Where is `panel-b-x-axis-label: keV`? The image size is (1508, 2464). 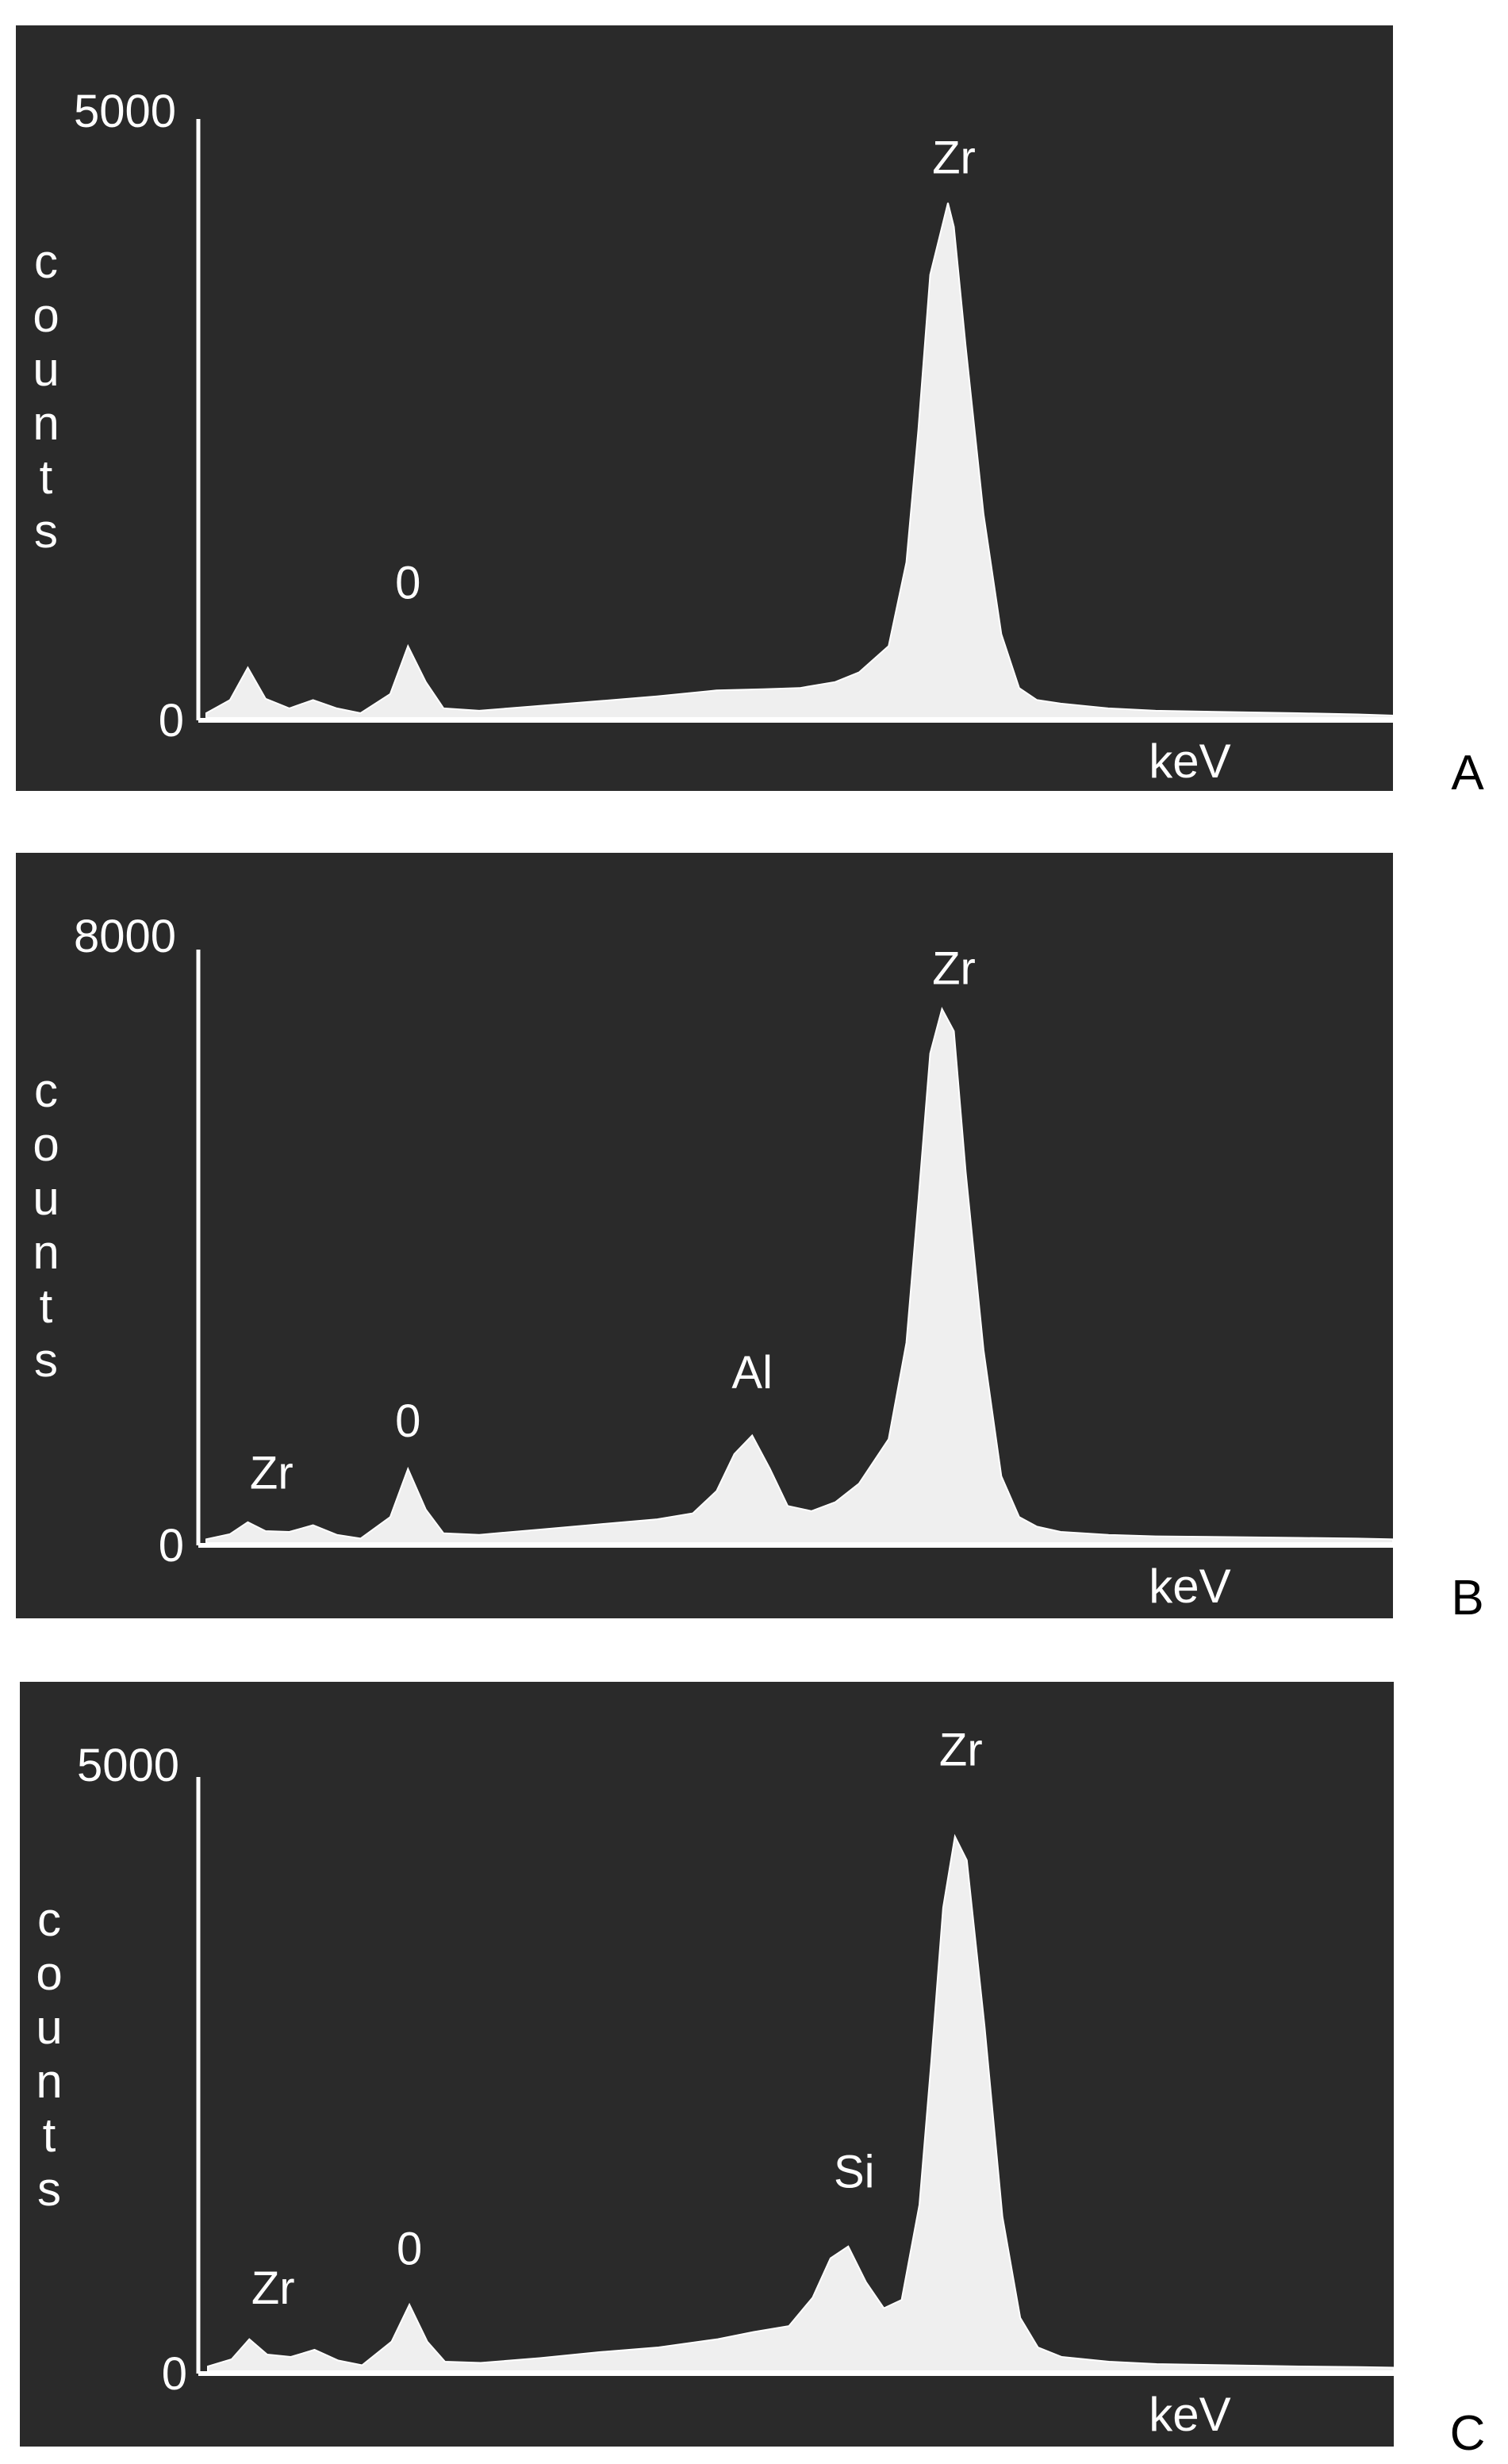
panel-b-x-axis-label: keV is located at coordinates (1189, 1586).